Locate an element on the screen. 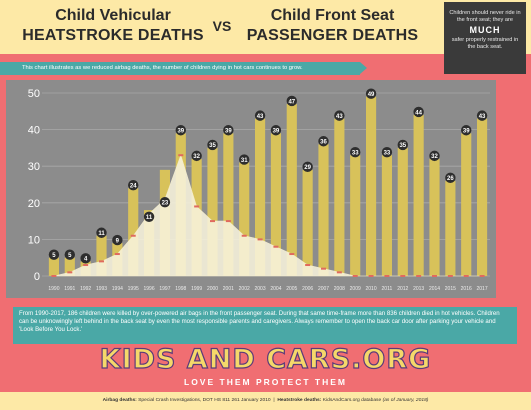  title-heatstroke-line1: Child Vehicular is located at coordinates (113, 15).